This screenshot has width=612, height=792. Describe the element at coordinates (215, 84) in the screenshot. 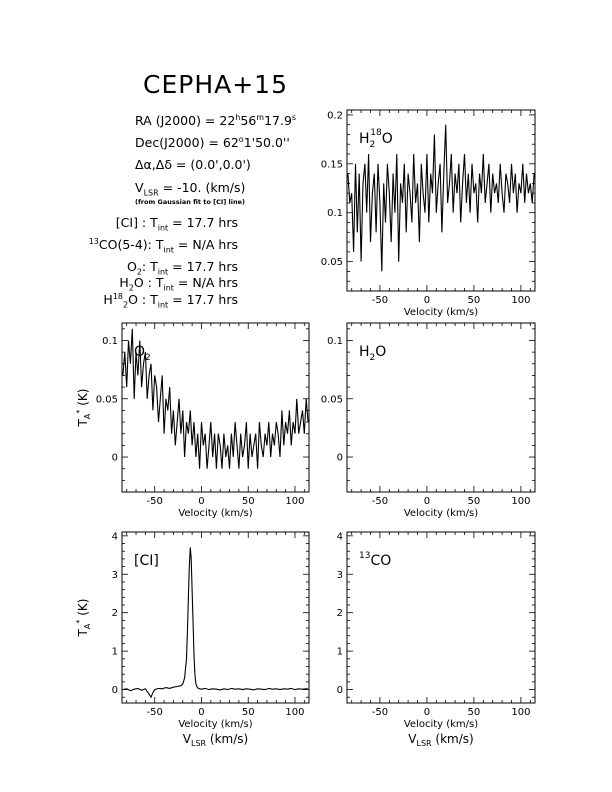

I see `source-title: CEPHA+15` at that location.